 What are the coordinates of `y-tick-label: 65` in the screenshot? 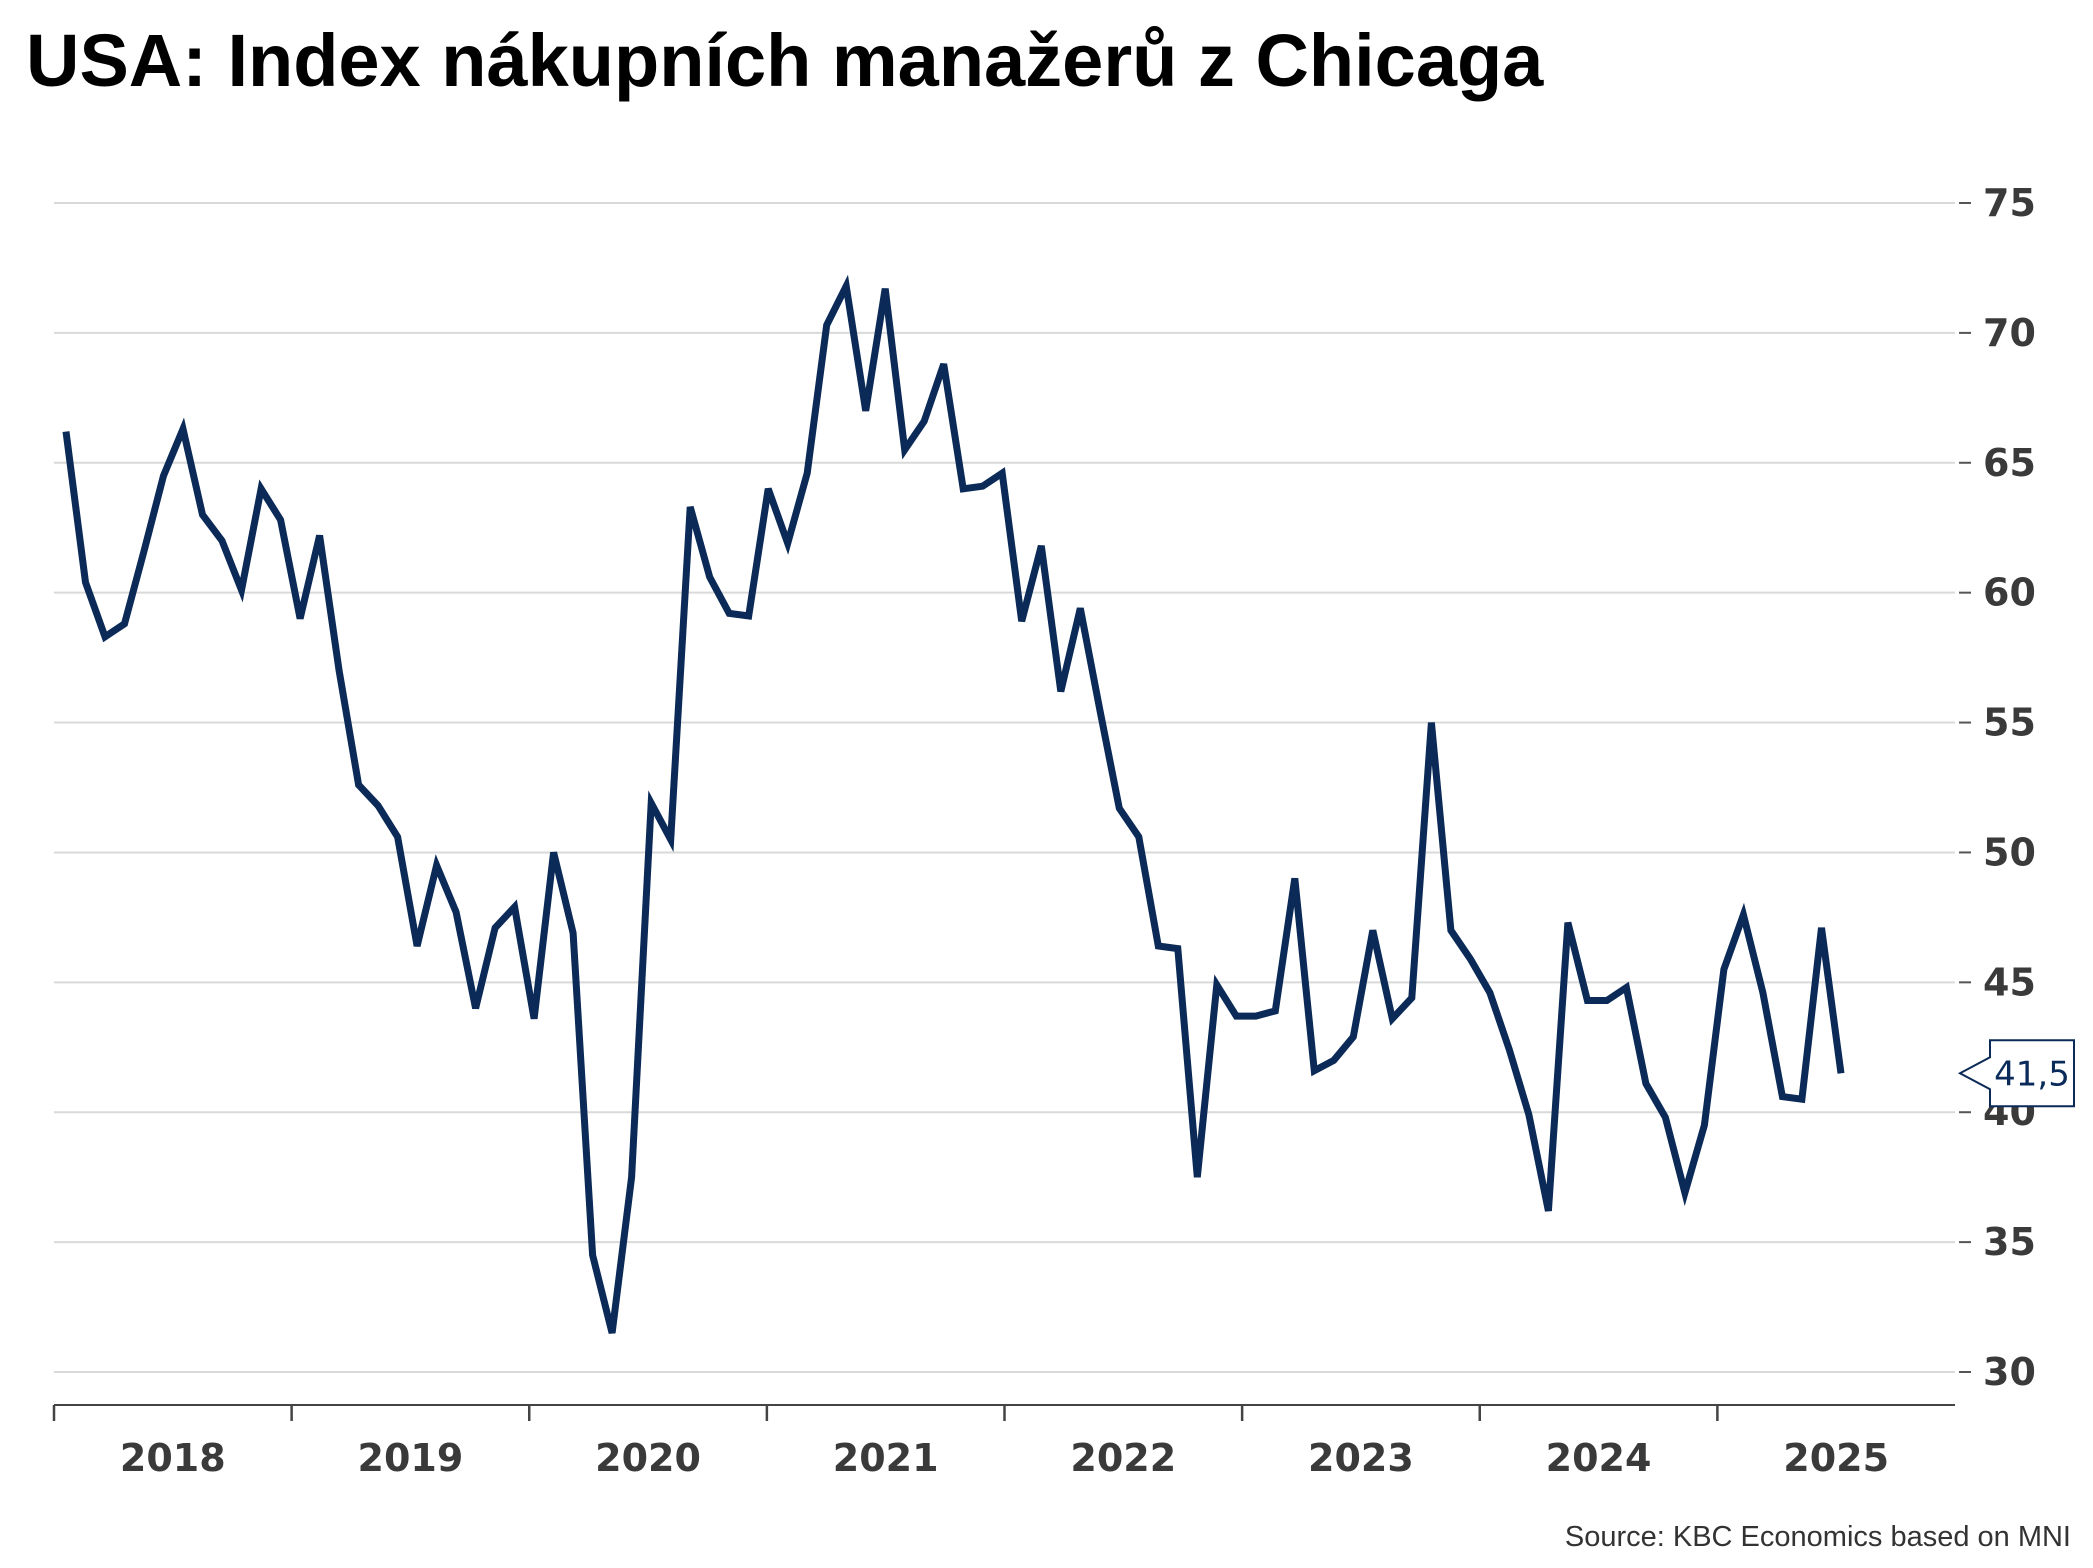 It's located at (2009, 463).